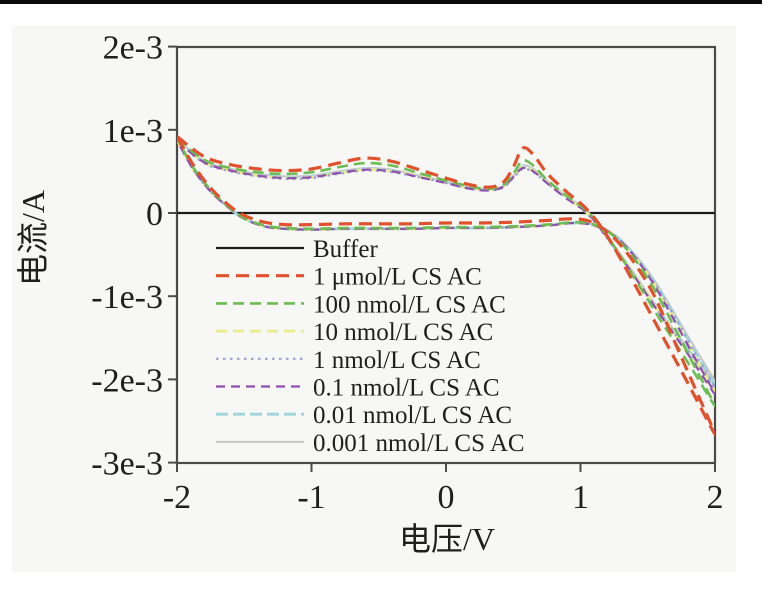 The image size is (774, 593). I want to click on y-axis-title: 电流/A, so click(33, 238).